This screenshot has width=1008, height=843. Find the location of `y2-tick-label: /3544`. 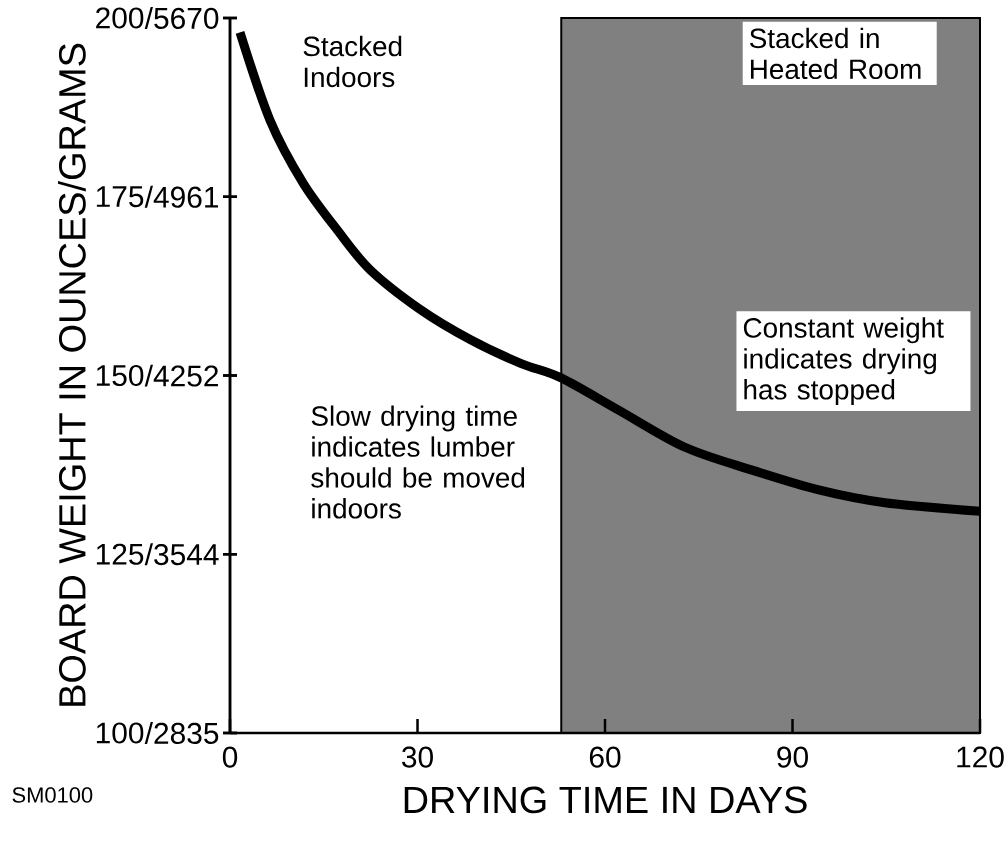

y2-tick-label: /3544 is located at coordinates (181, 554).